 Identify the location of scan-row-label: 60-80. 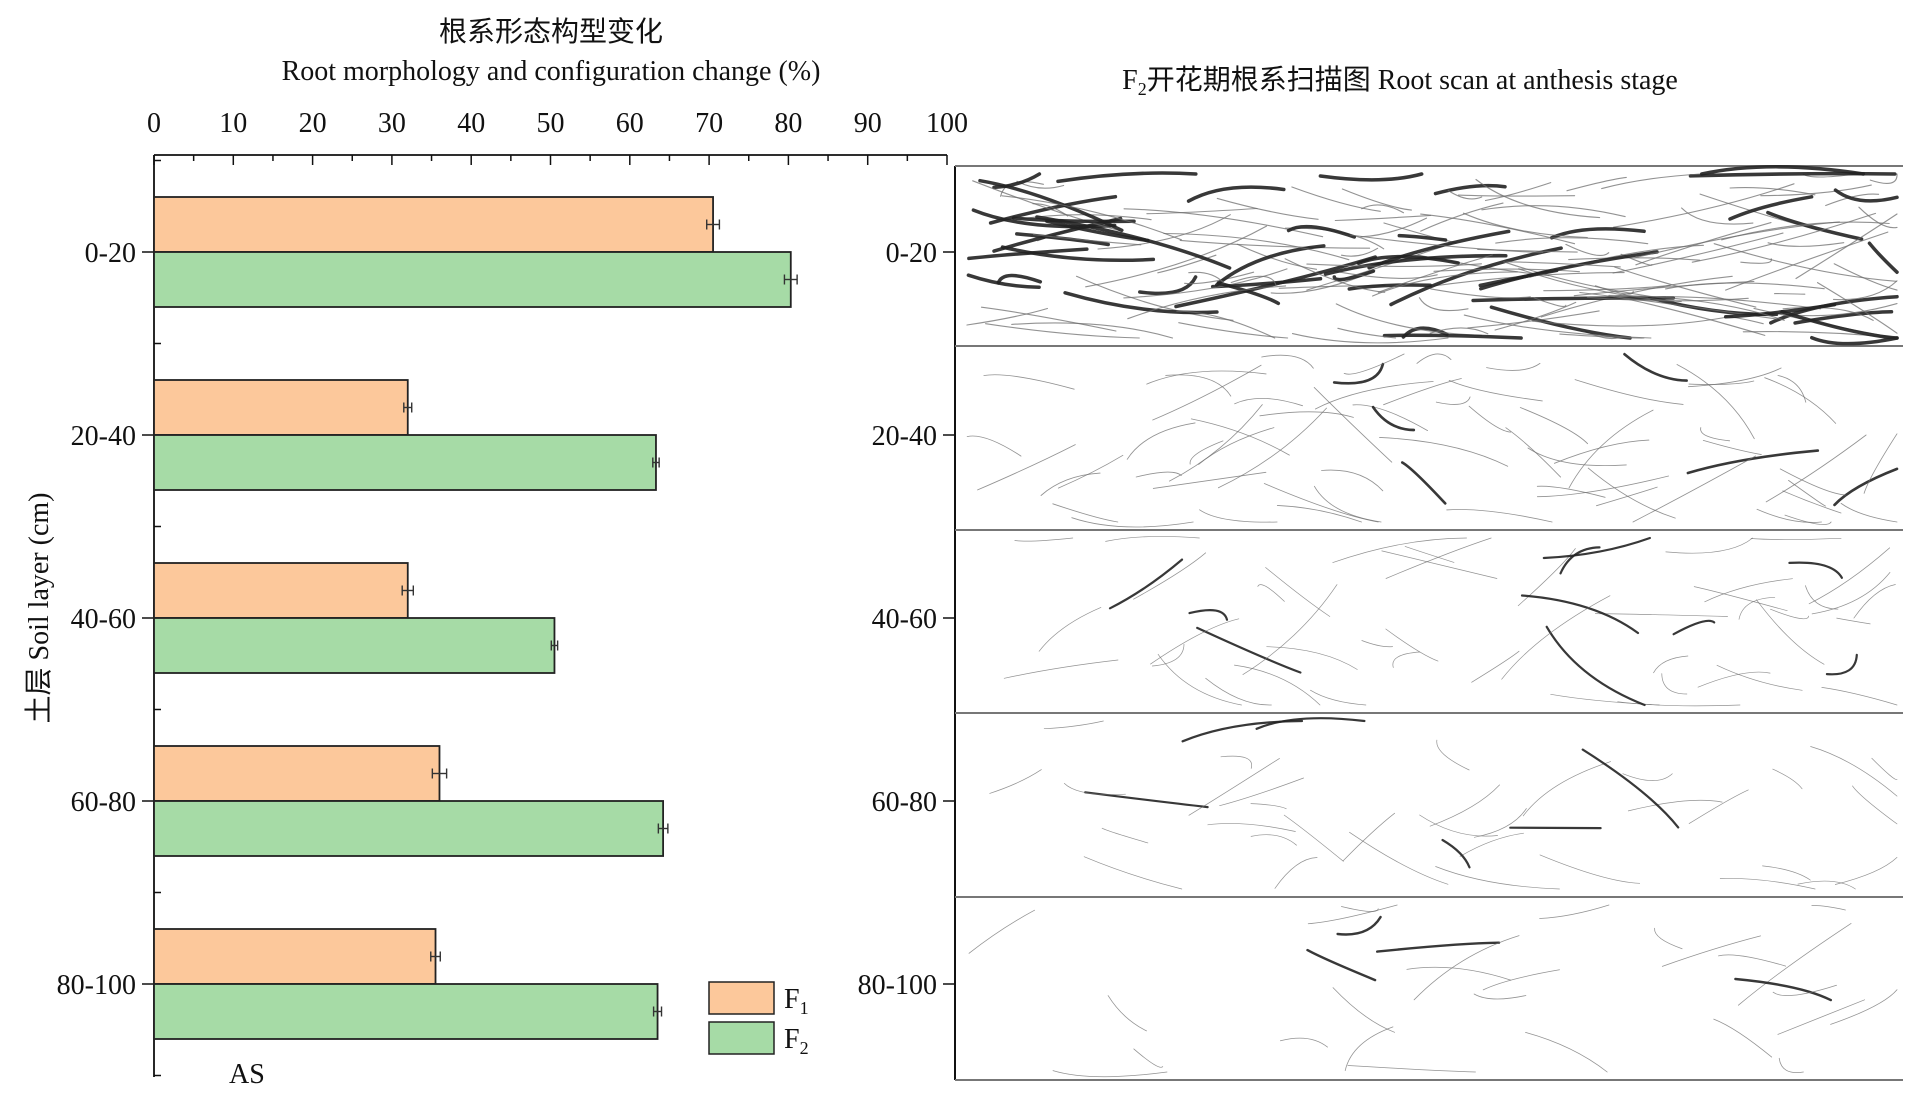
(904, 802).